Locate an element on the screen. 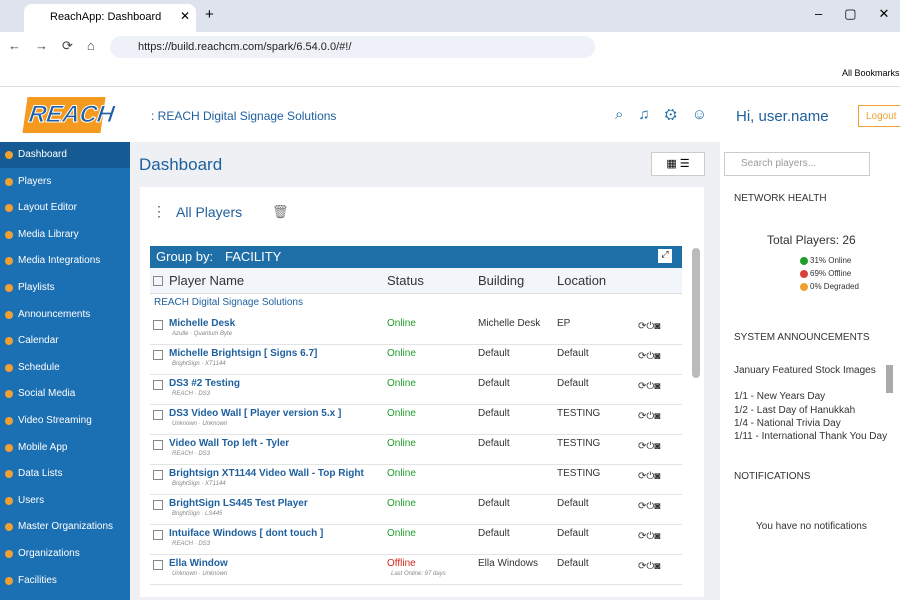 This screenshot has height=600, width=900. nav-item: Media Integrations is located at coordinates (65, 261).